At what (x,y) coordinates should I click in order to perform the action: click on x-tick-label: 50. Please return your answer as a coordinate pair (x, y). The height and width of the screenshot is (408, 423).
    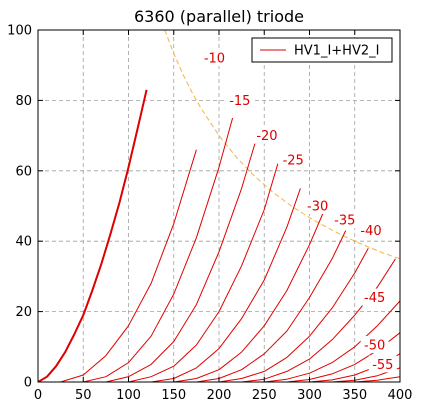
    Looking at the image, I should click on (83, 395).